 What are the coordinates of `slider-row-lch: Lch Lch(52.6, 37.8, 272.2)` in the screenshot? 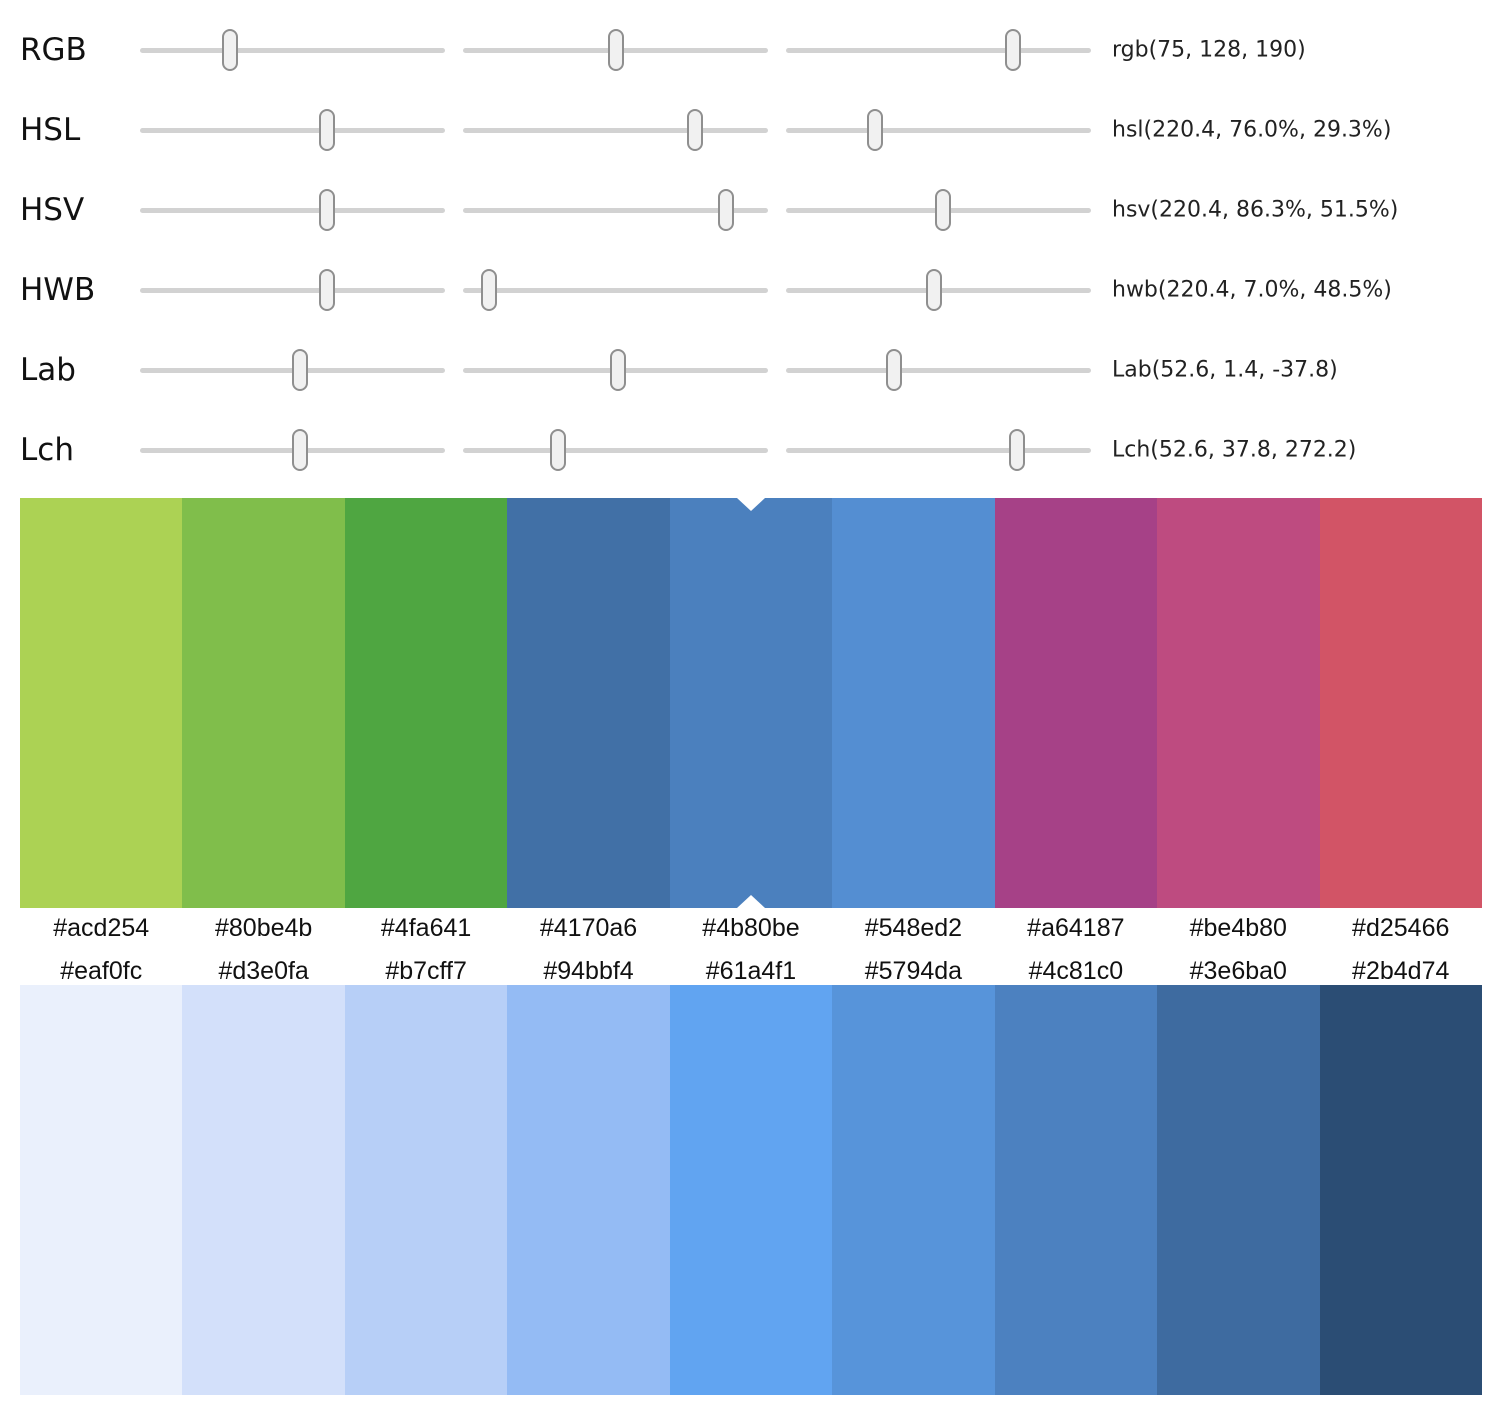 It's located at (750, 450).